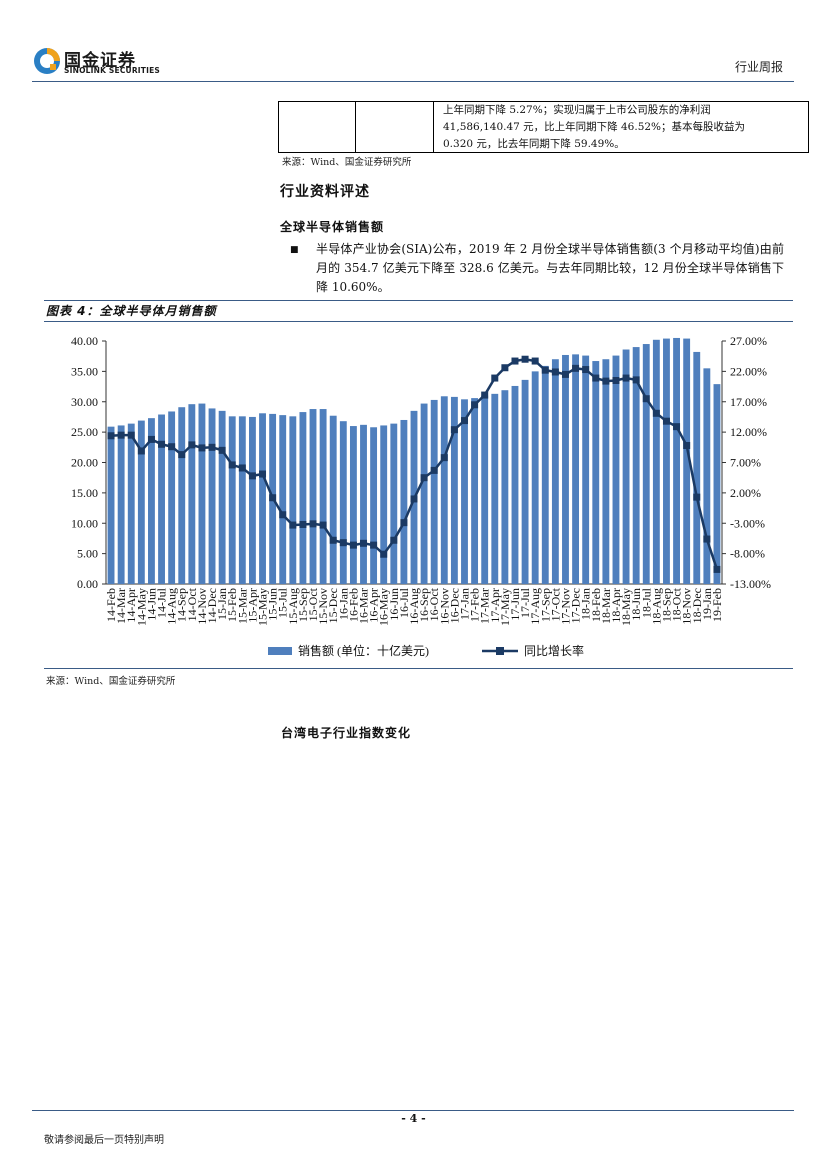  Describe the element at coordinates (666, 605) in the screenshot. I see `x-tick-label: 18-Sep` at that location.